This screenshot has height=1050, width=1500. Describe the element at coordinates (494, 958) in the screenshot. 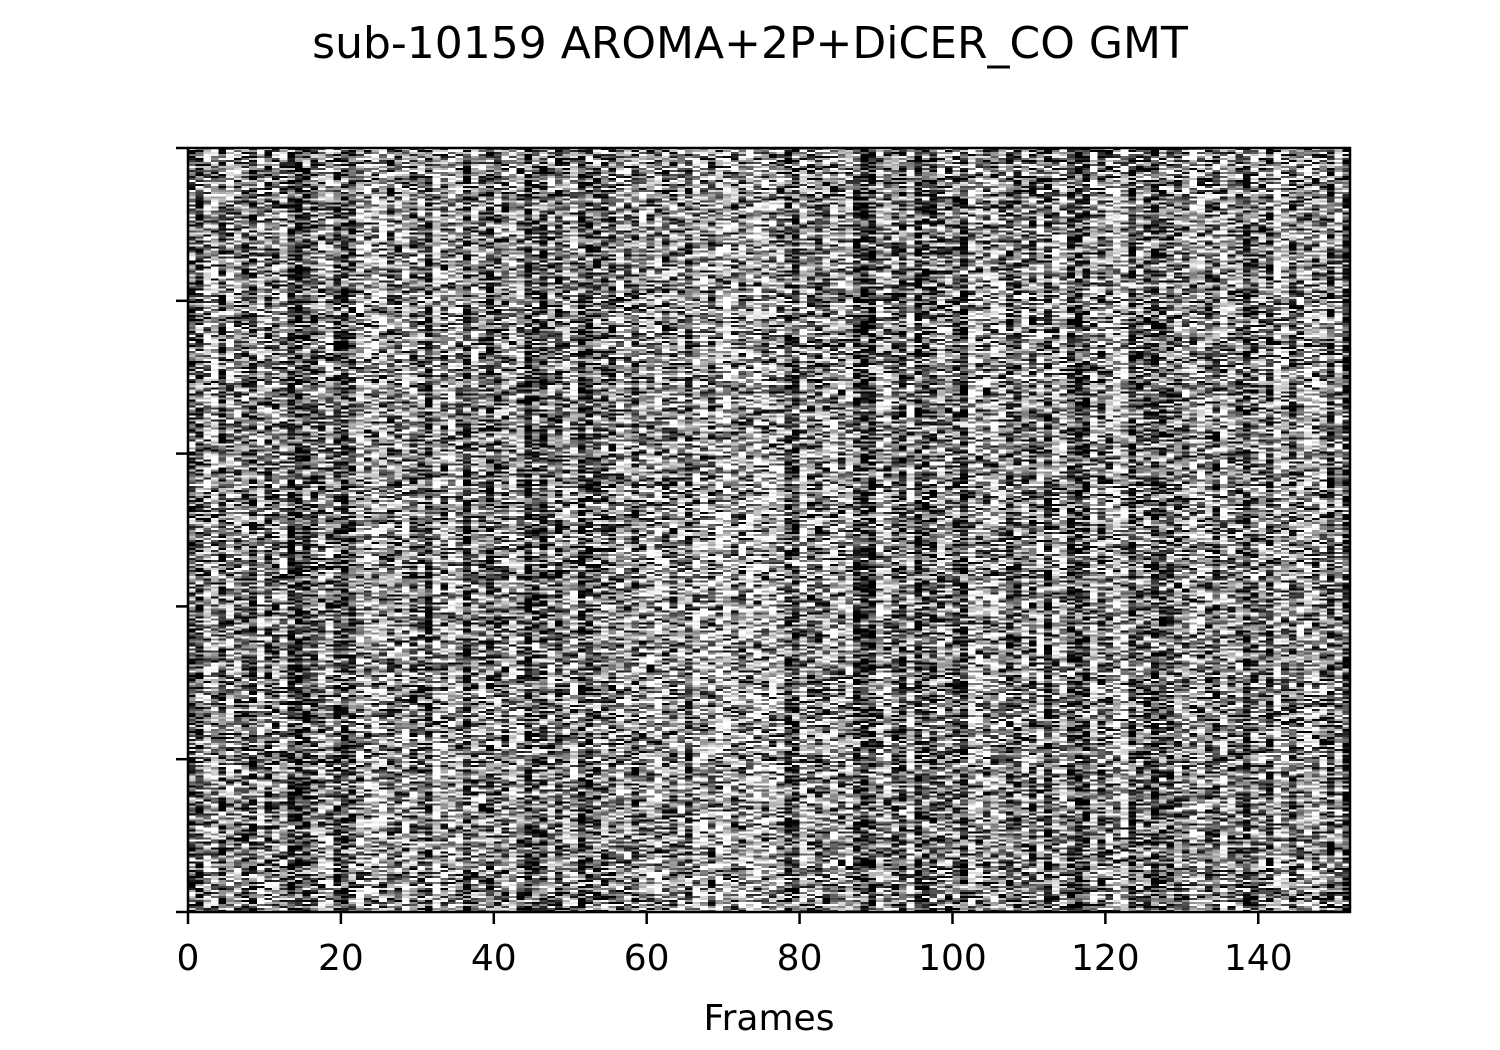

I see `x-tick-label: 40` at that location.